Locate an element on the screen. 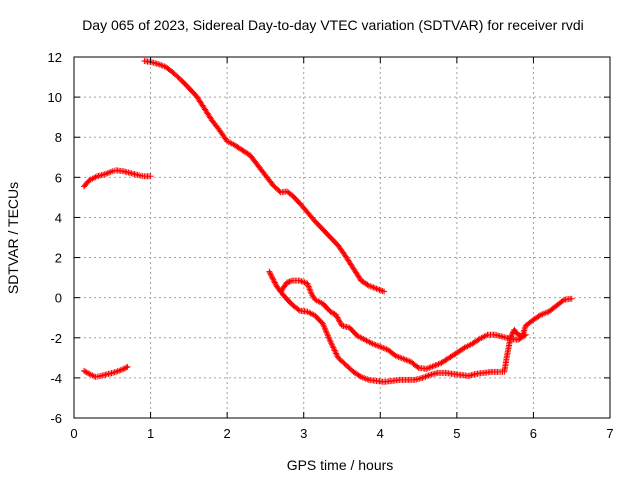 This screenshot has width=640, height=480. x-tick-label: 2 is located at coordinates (227, 433).